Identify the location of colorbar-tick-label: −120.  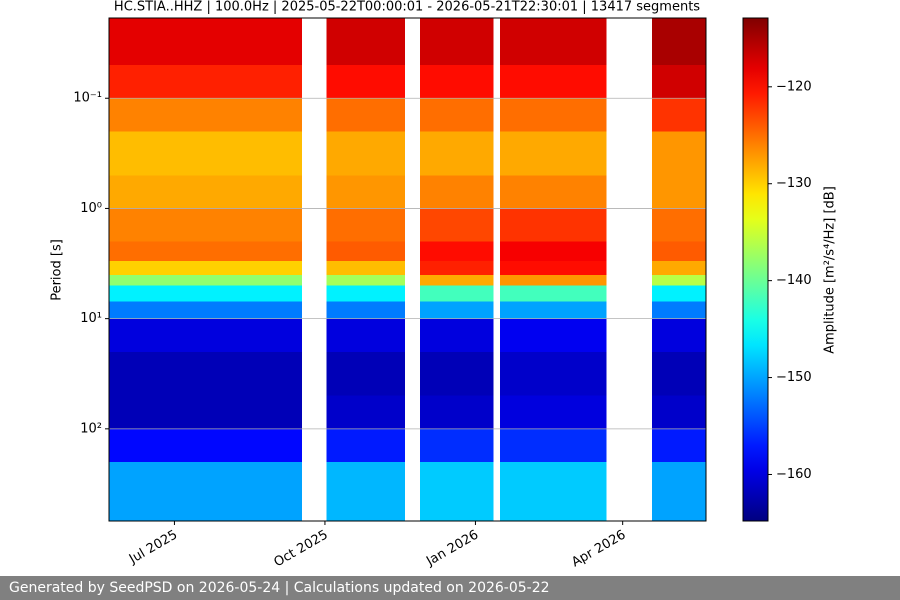
(794, 86).